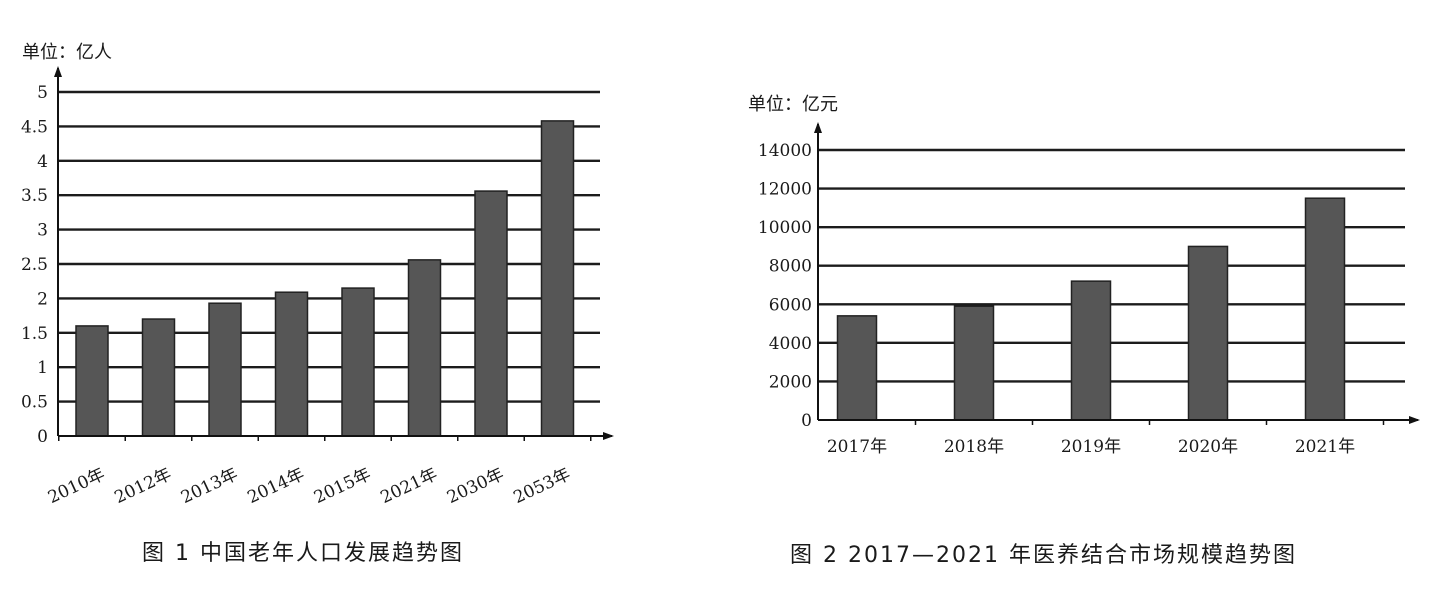  What do you see at coordinates (790, 344) in the screenshot?
I see `y-tick-label: 4000` at bounding box center [790, 344].